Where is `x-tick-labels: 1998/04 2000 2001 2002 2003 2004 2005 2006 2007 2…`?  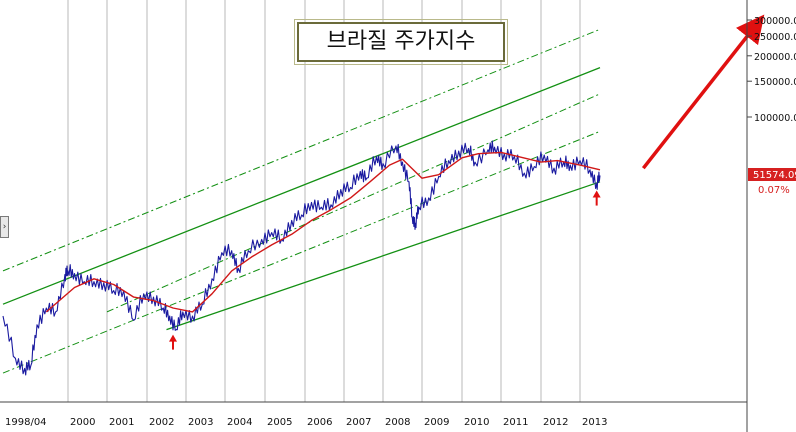 x-tick-labels: 1998/04 2000 2001 2002 2003 2004 2005 2006 2007 2… is located at coordinates (306, 422).